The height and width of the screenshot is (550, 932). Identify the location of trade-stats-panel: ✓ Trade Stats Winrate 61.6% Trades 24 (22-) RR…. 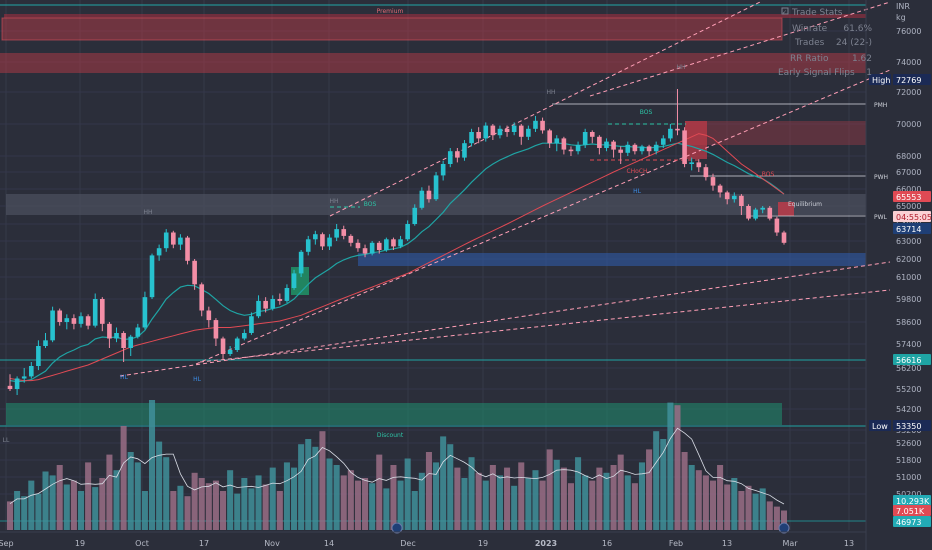
(825, 42).